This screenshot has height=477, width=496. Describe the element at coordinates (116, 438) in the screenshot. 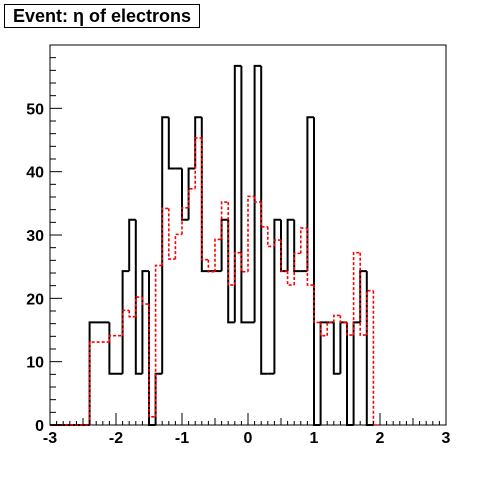

I see `x-tick-label: -2` at that location.